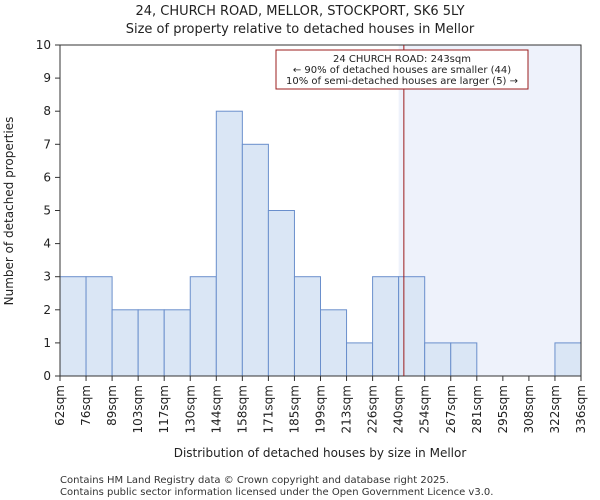 The image size is (600, 500). What do you see at coordinates (47, 244) in the screenshot?
I see `y-tick-label: 4` at bounding box center [47, 244].